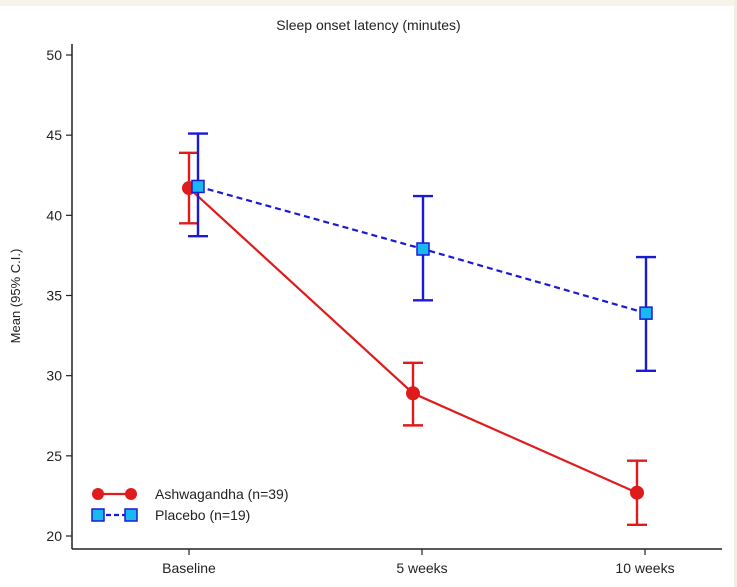 This screenshot has width=737, height=587. What do you see at coordinates (54, 55) in the screenshot?
I see `y-tick-label: 50` at bounding box center [54, 55].